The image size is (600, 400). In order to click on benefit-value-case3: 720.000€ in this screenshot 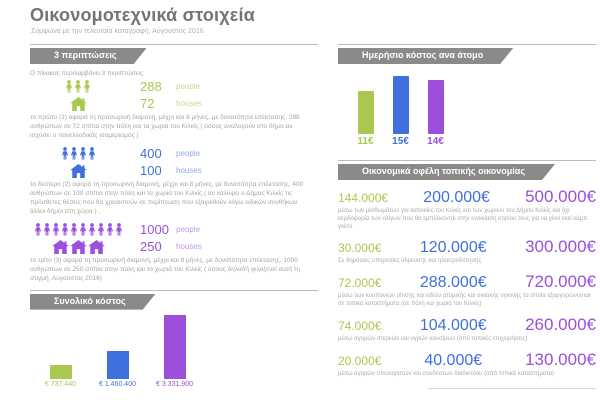, I will do `click(560, 282)`.